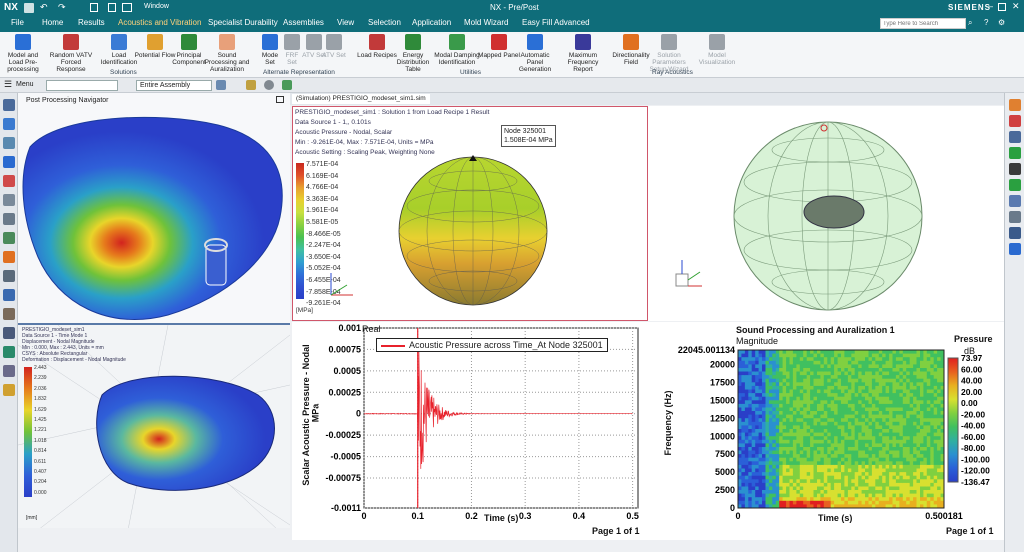  I want to click on ribbon-button-4: Principal Component, so click(189, 50).